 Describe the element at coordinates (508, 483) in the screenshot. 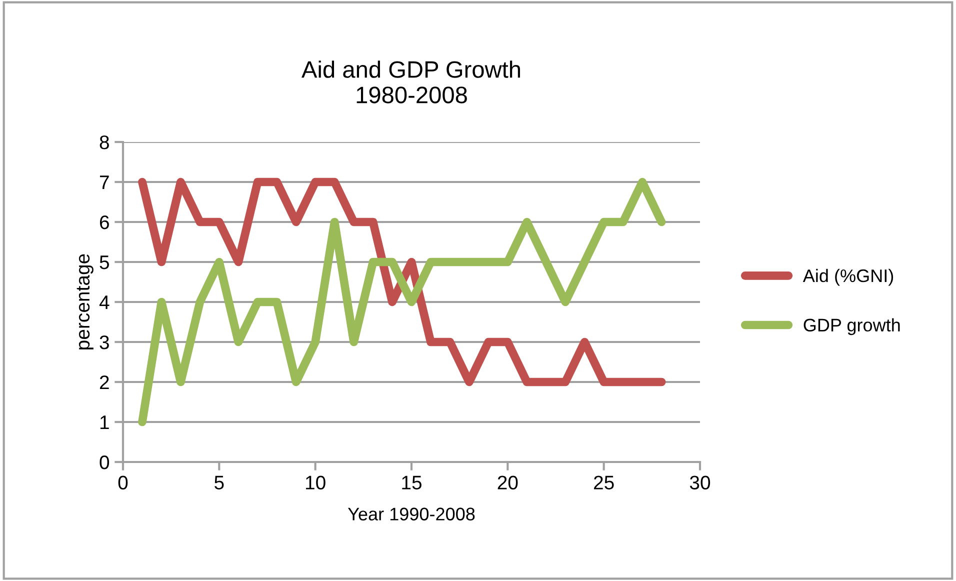

I see `x-tick-label: 20` at that location.